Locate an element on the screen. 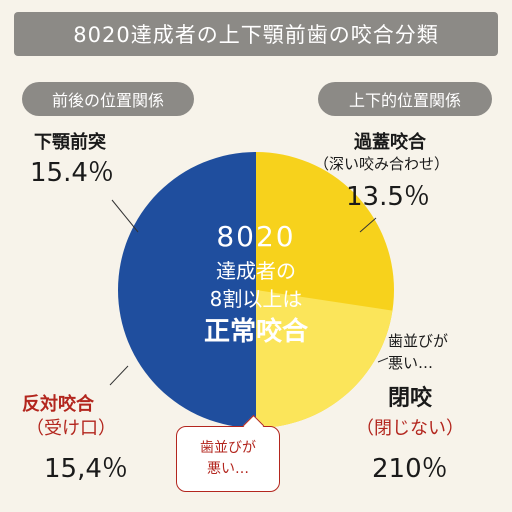 This screenshot has height=512, width=512. page-title: 8020達成者の上下顎前歯の咬合分類 is located at coordinates (256, 35).